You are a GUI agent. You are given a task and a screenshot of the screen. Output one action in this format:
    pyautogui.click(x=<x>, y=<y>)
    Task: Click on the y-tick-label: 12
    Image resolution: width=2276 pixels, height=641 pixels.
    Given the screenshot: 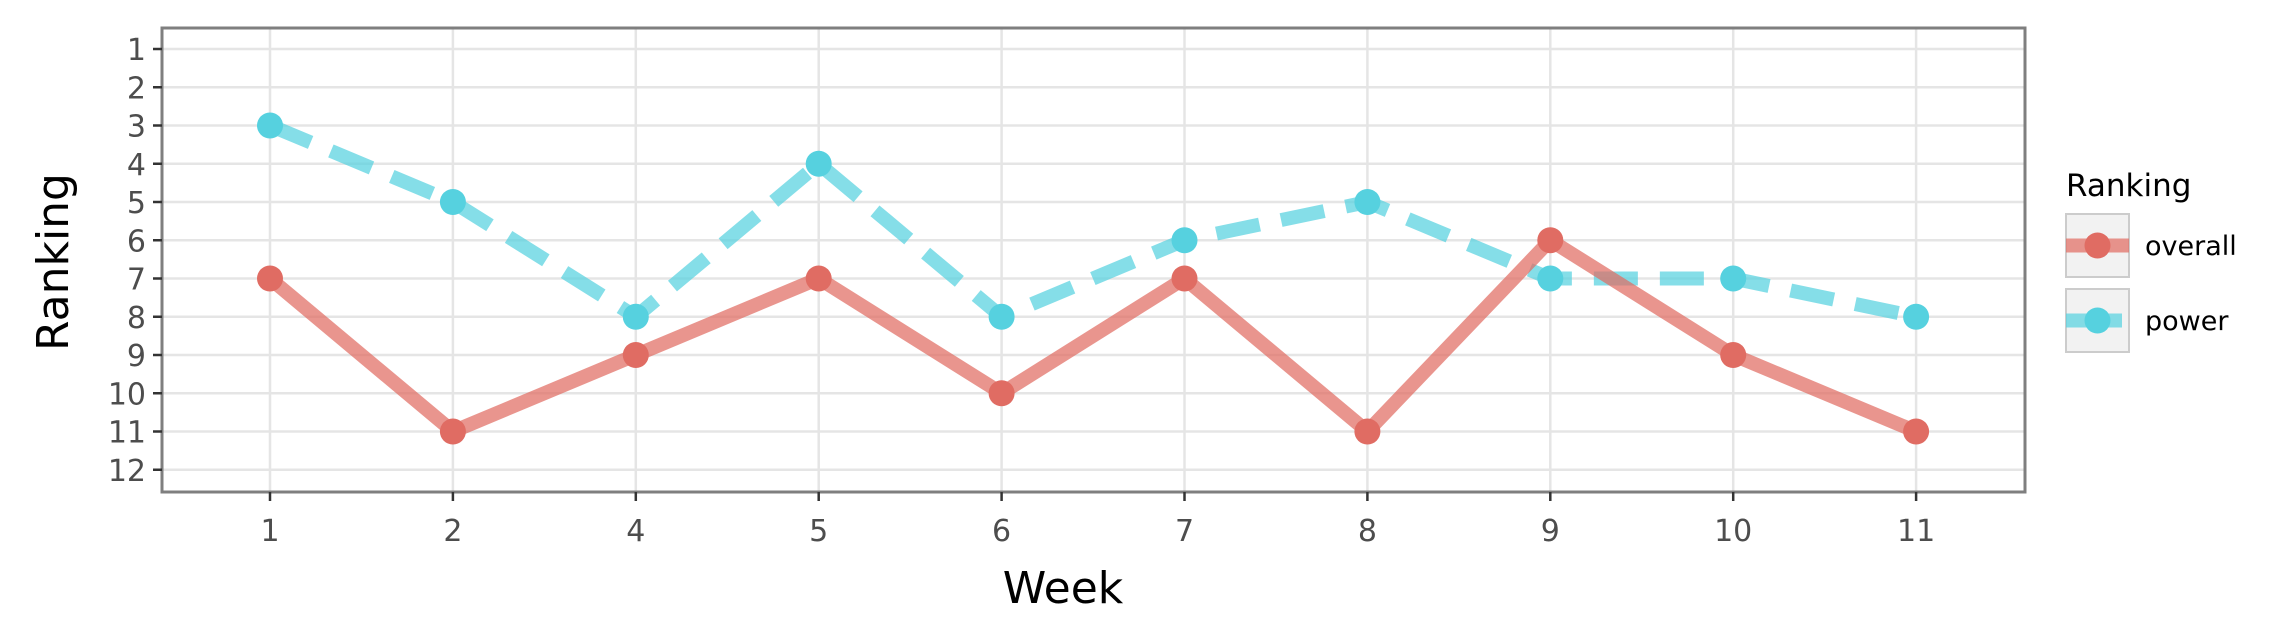 What is the action you would take?
    pyautogui.click(x=127, y=471)
    